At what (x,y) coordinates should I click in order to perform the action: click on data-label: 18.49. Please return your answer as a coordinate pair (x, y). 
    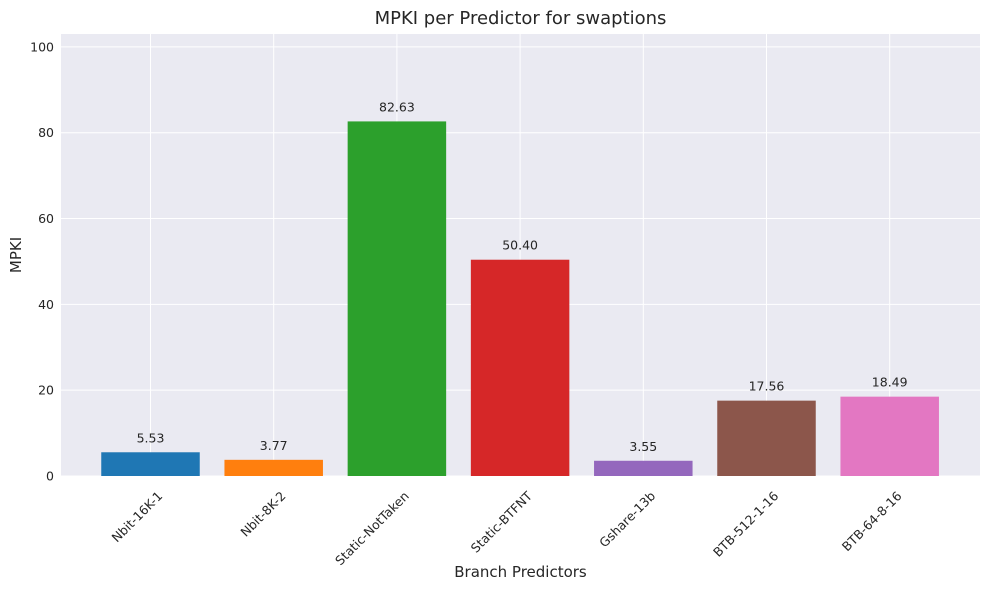
    Looking at the image, I should click on (890, 382).